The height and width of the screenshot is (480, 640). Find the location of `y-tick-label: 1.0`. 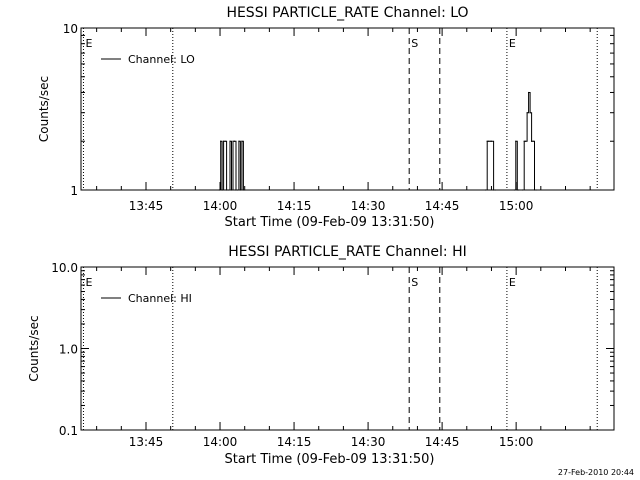

y-tick-label: 1.0 is located at coordinates (68, 350).